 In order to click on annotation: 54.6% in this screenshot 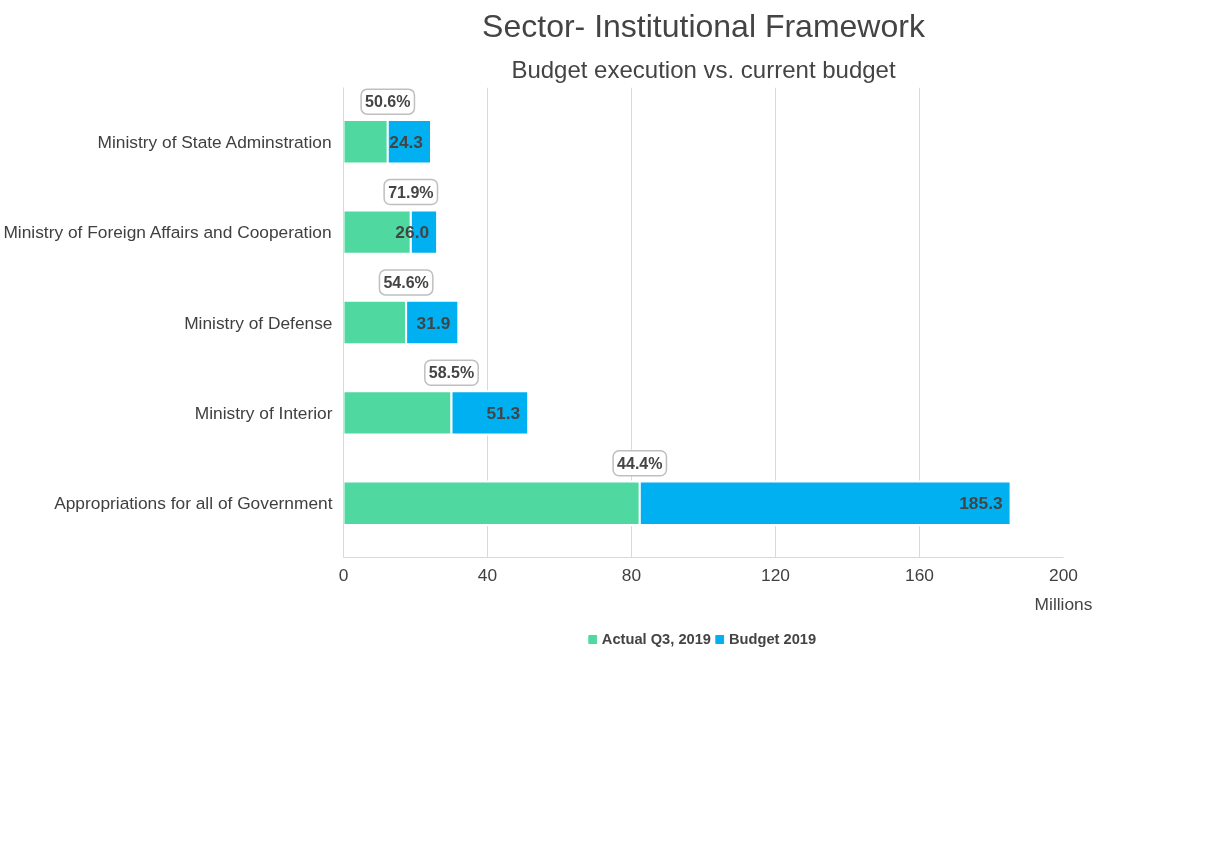, I will do `click(406, 282)`.